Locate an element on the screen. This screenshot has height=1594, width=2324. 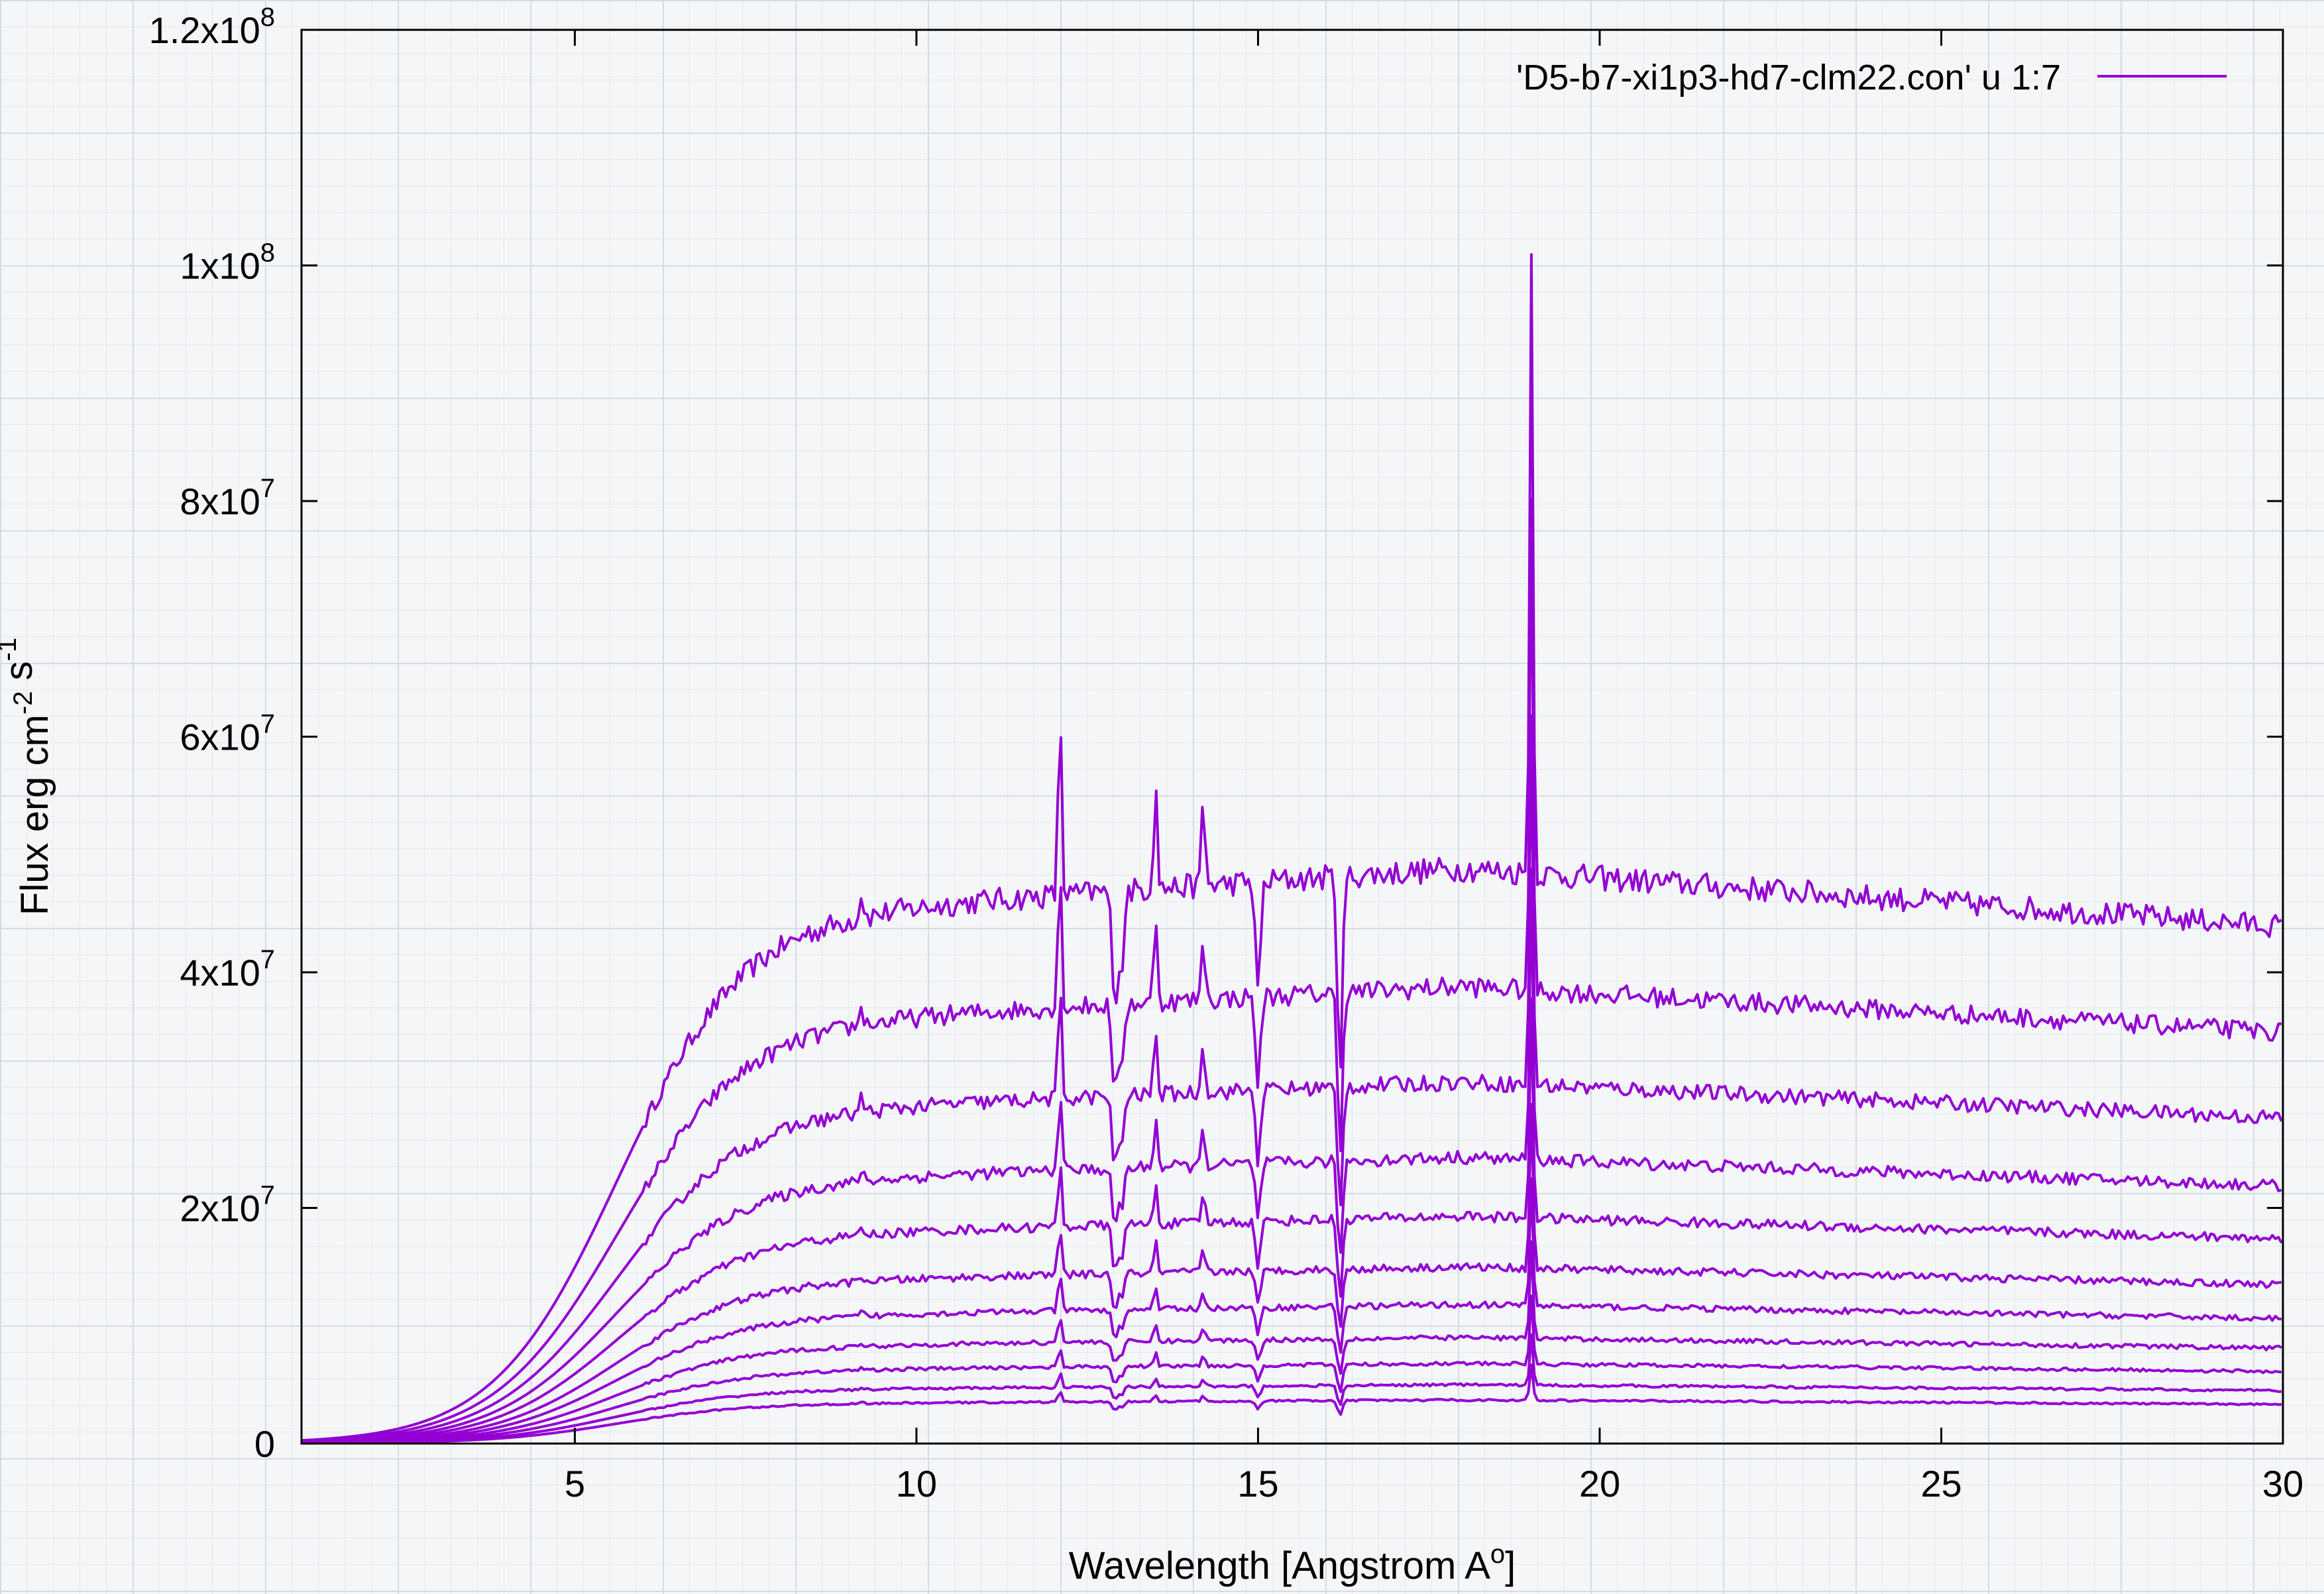
x-tick-label: 15 is located at coordinates (1257, 1484).